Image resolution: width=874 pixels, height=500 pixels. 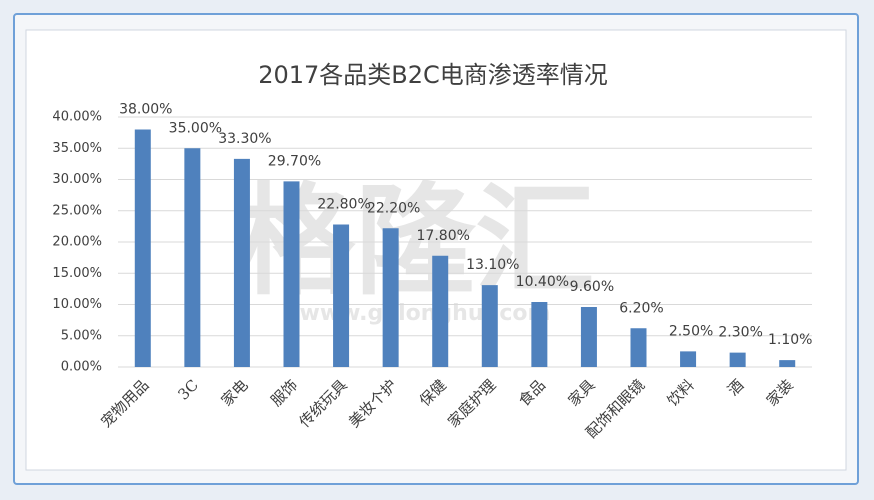 I want to click on value-label: 29.70%, so click(x=294, y=161).